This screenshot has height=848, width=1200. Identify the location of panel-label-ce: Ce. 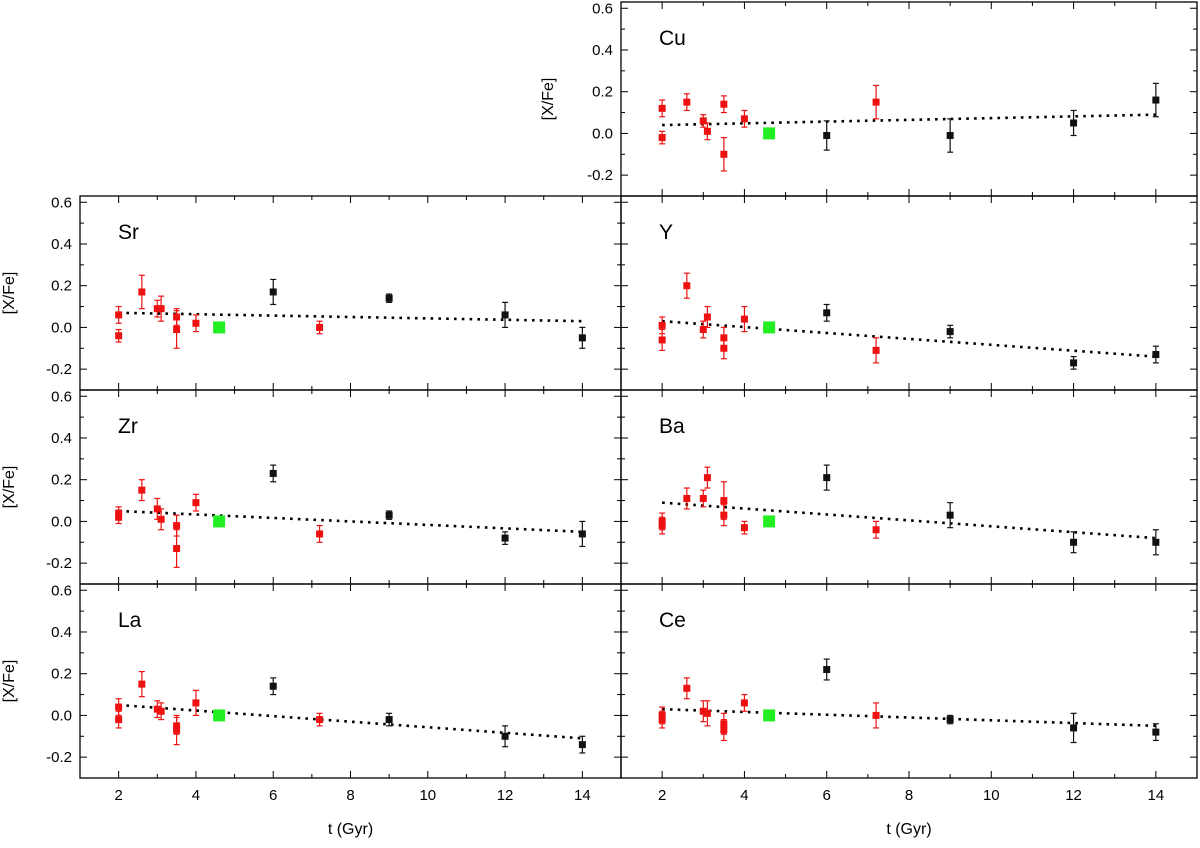
(672, 620).